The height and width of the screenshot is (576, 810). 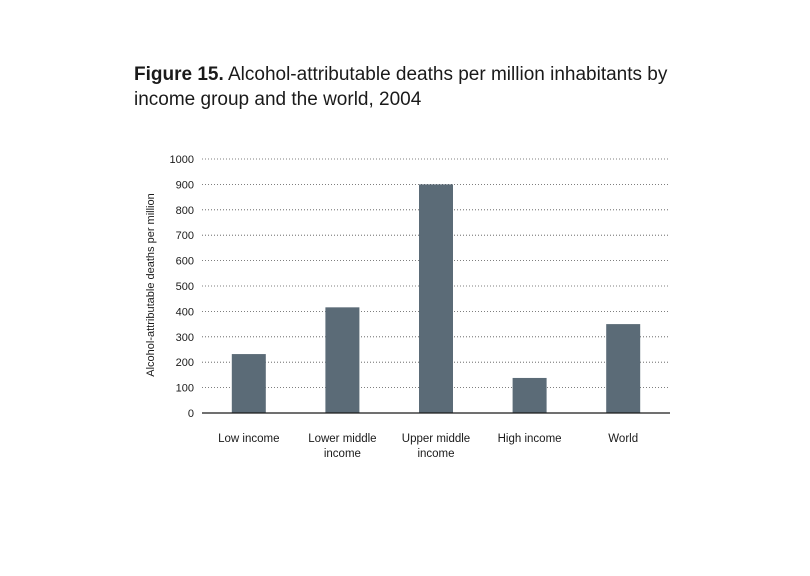 What do you see at coordinates (436, 439) in the screenshot?
I see `x-category-label: Upper middle` at bounding box center [436, 439].